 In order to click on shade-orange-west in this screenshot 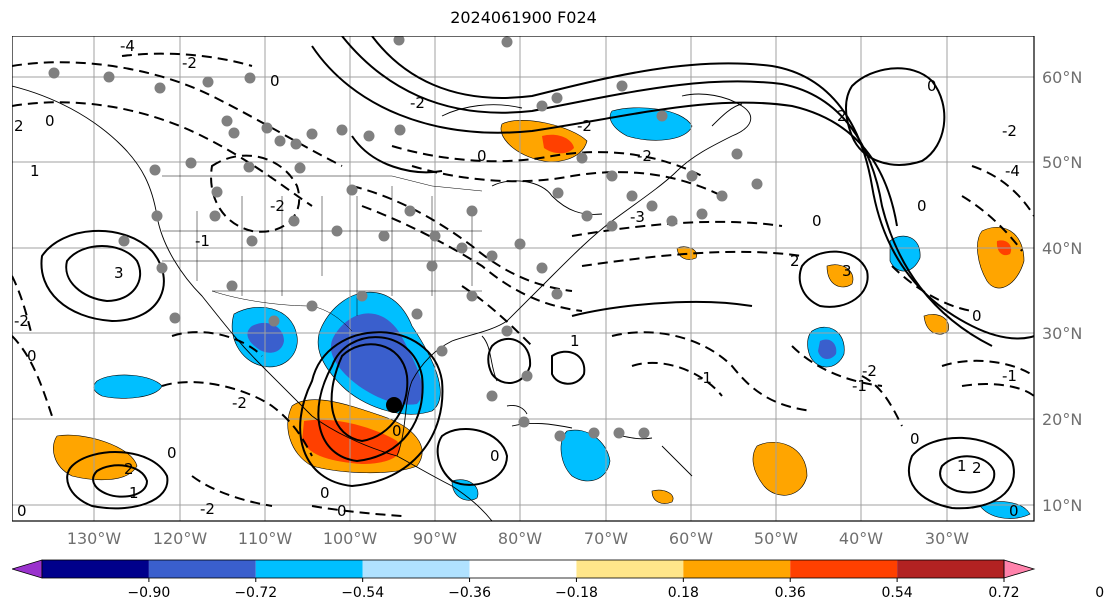, I will do `click(95, 457)`.